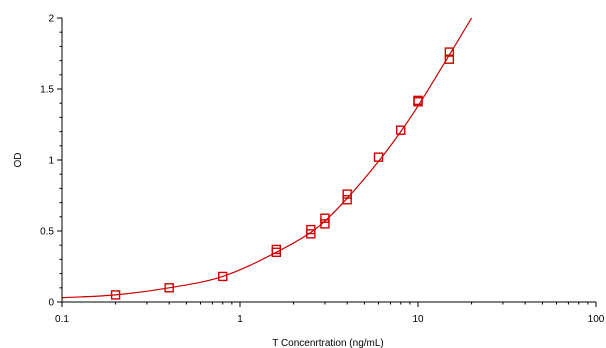 This screenshot has width=606, height=348. What do you see at coordinates (51, 19) in the screenshot?
I see `y-tick-label: 2` at bounding box center [51, 19].